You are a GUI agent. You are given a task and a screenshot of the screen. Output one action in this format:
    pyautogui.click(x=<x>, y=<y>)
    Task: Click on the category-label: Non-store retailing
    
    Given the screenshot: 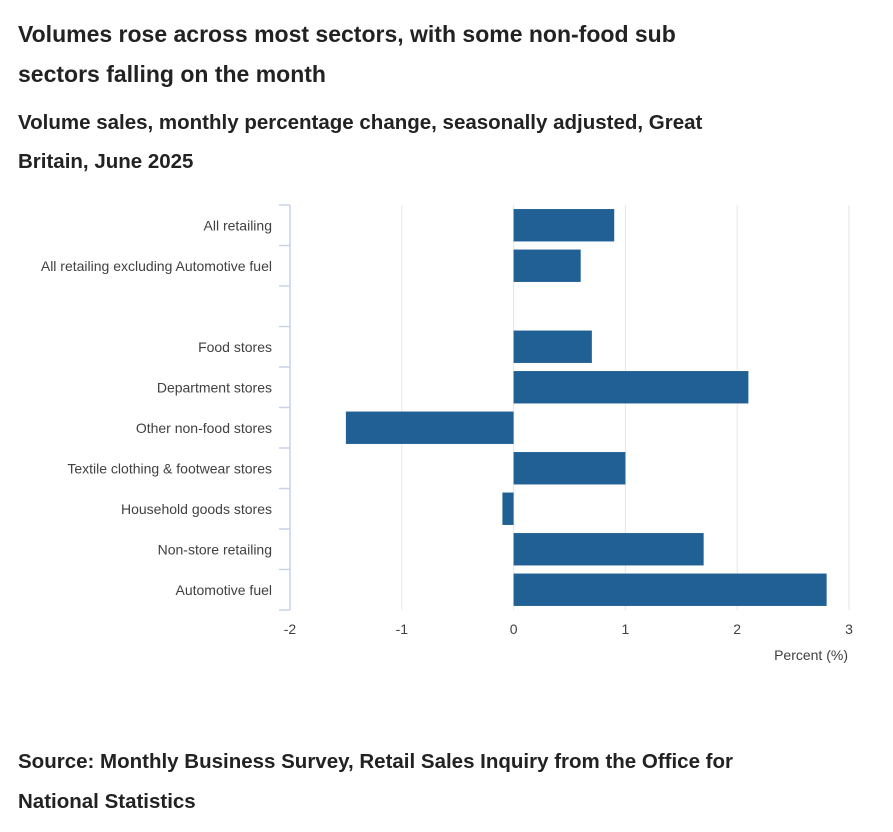 What is the action you would take?
    pyautogui.click(x=215, y=549)
    